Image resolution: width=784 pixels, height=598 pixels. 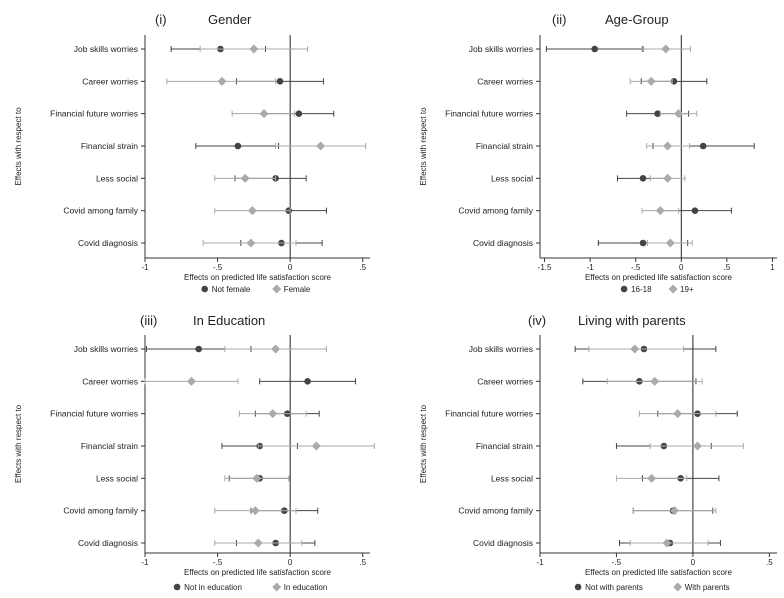 What do you see at coordinates (614, 587) in the screenshot?
I see `legend-label: Not with parents` at bounding box center [614, 587].